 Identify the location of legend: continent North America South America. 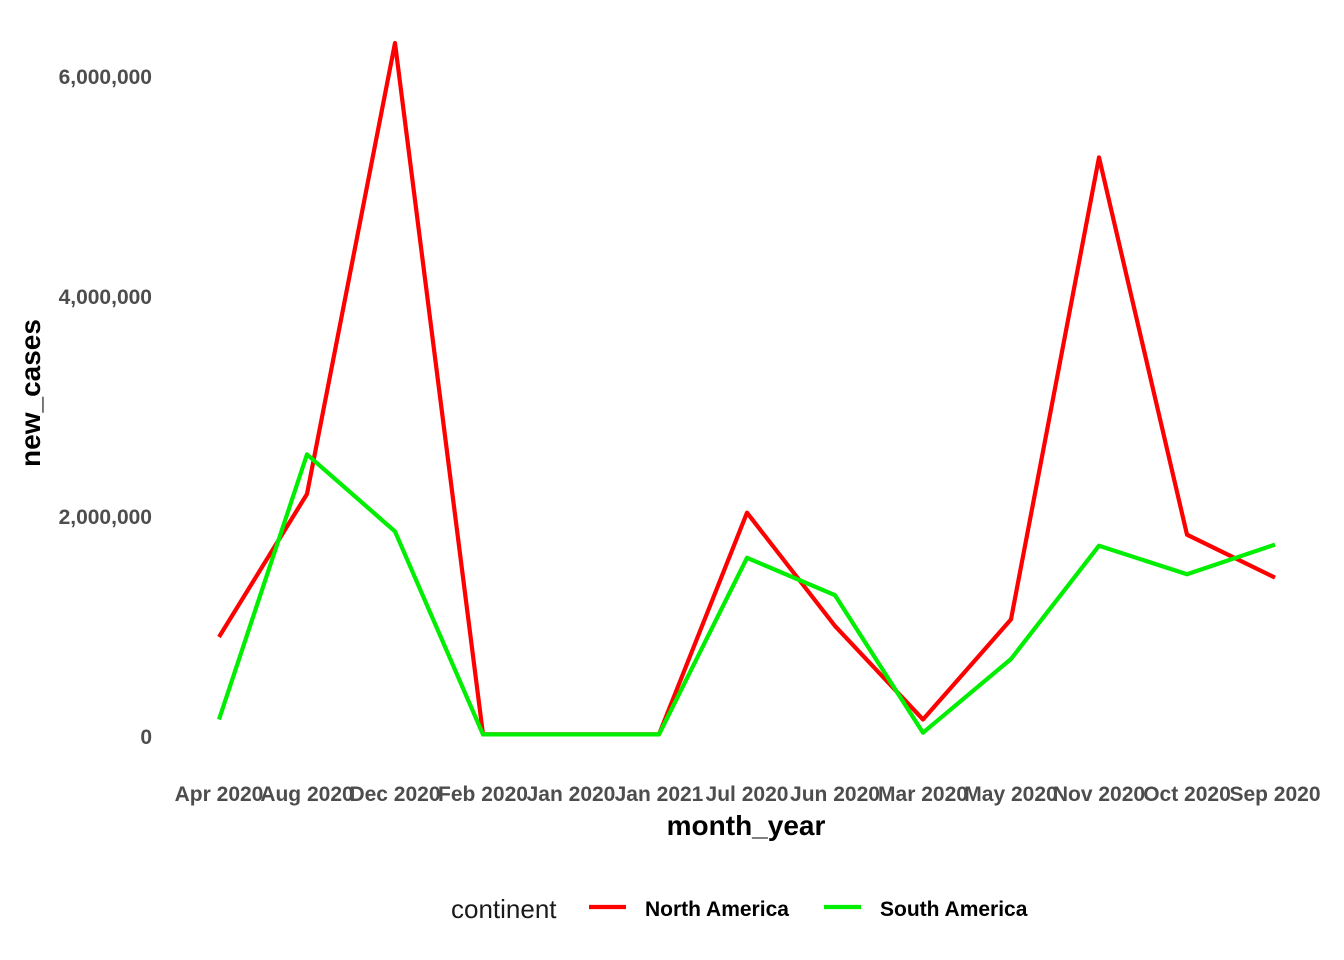
(739, 909).